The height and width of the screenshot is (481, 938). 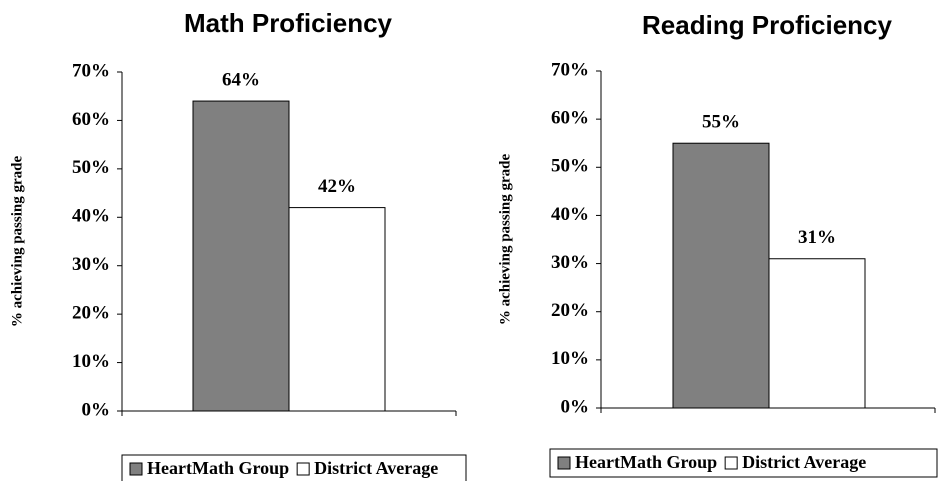 What do you see at coordinates (288, 23) in the screenshot?
I see `chart-title: Math Proficiency` at bounding box center [288, 23].